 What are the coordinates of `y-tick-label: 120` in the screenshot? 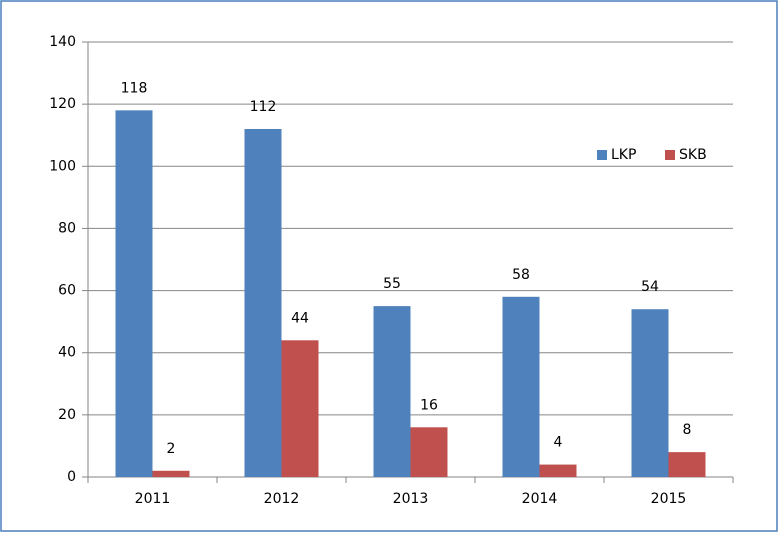 It's located at (62, 104).